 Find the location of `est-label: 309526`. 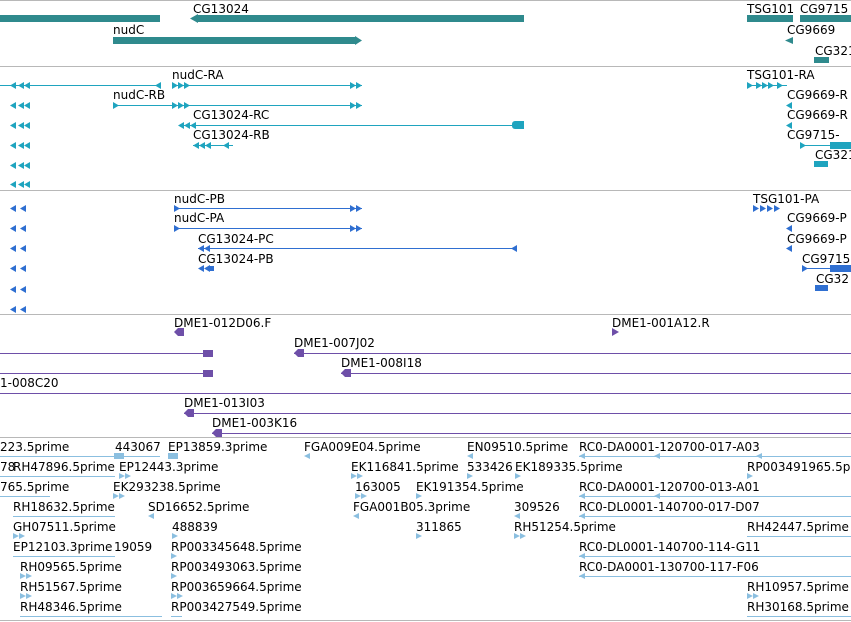

est-label: 309526 is located at coordinates (537, 507).